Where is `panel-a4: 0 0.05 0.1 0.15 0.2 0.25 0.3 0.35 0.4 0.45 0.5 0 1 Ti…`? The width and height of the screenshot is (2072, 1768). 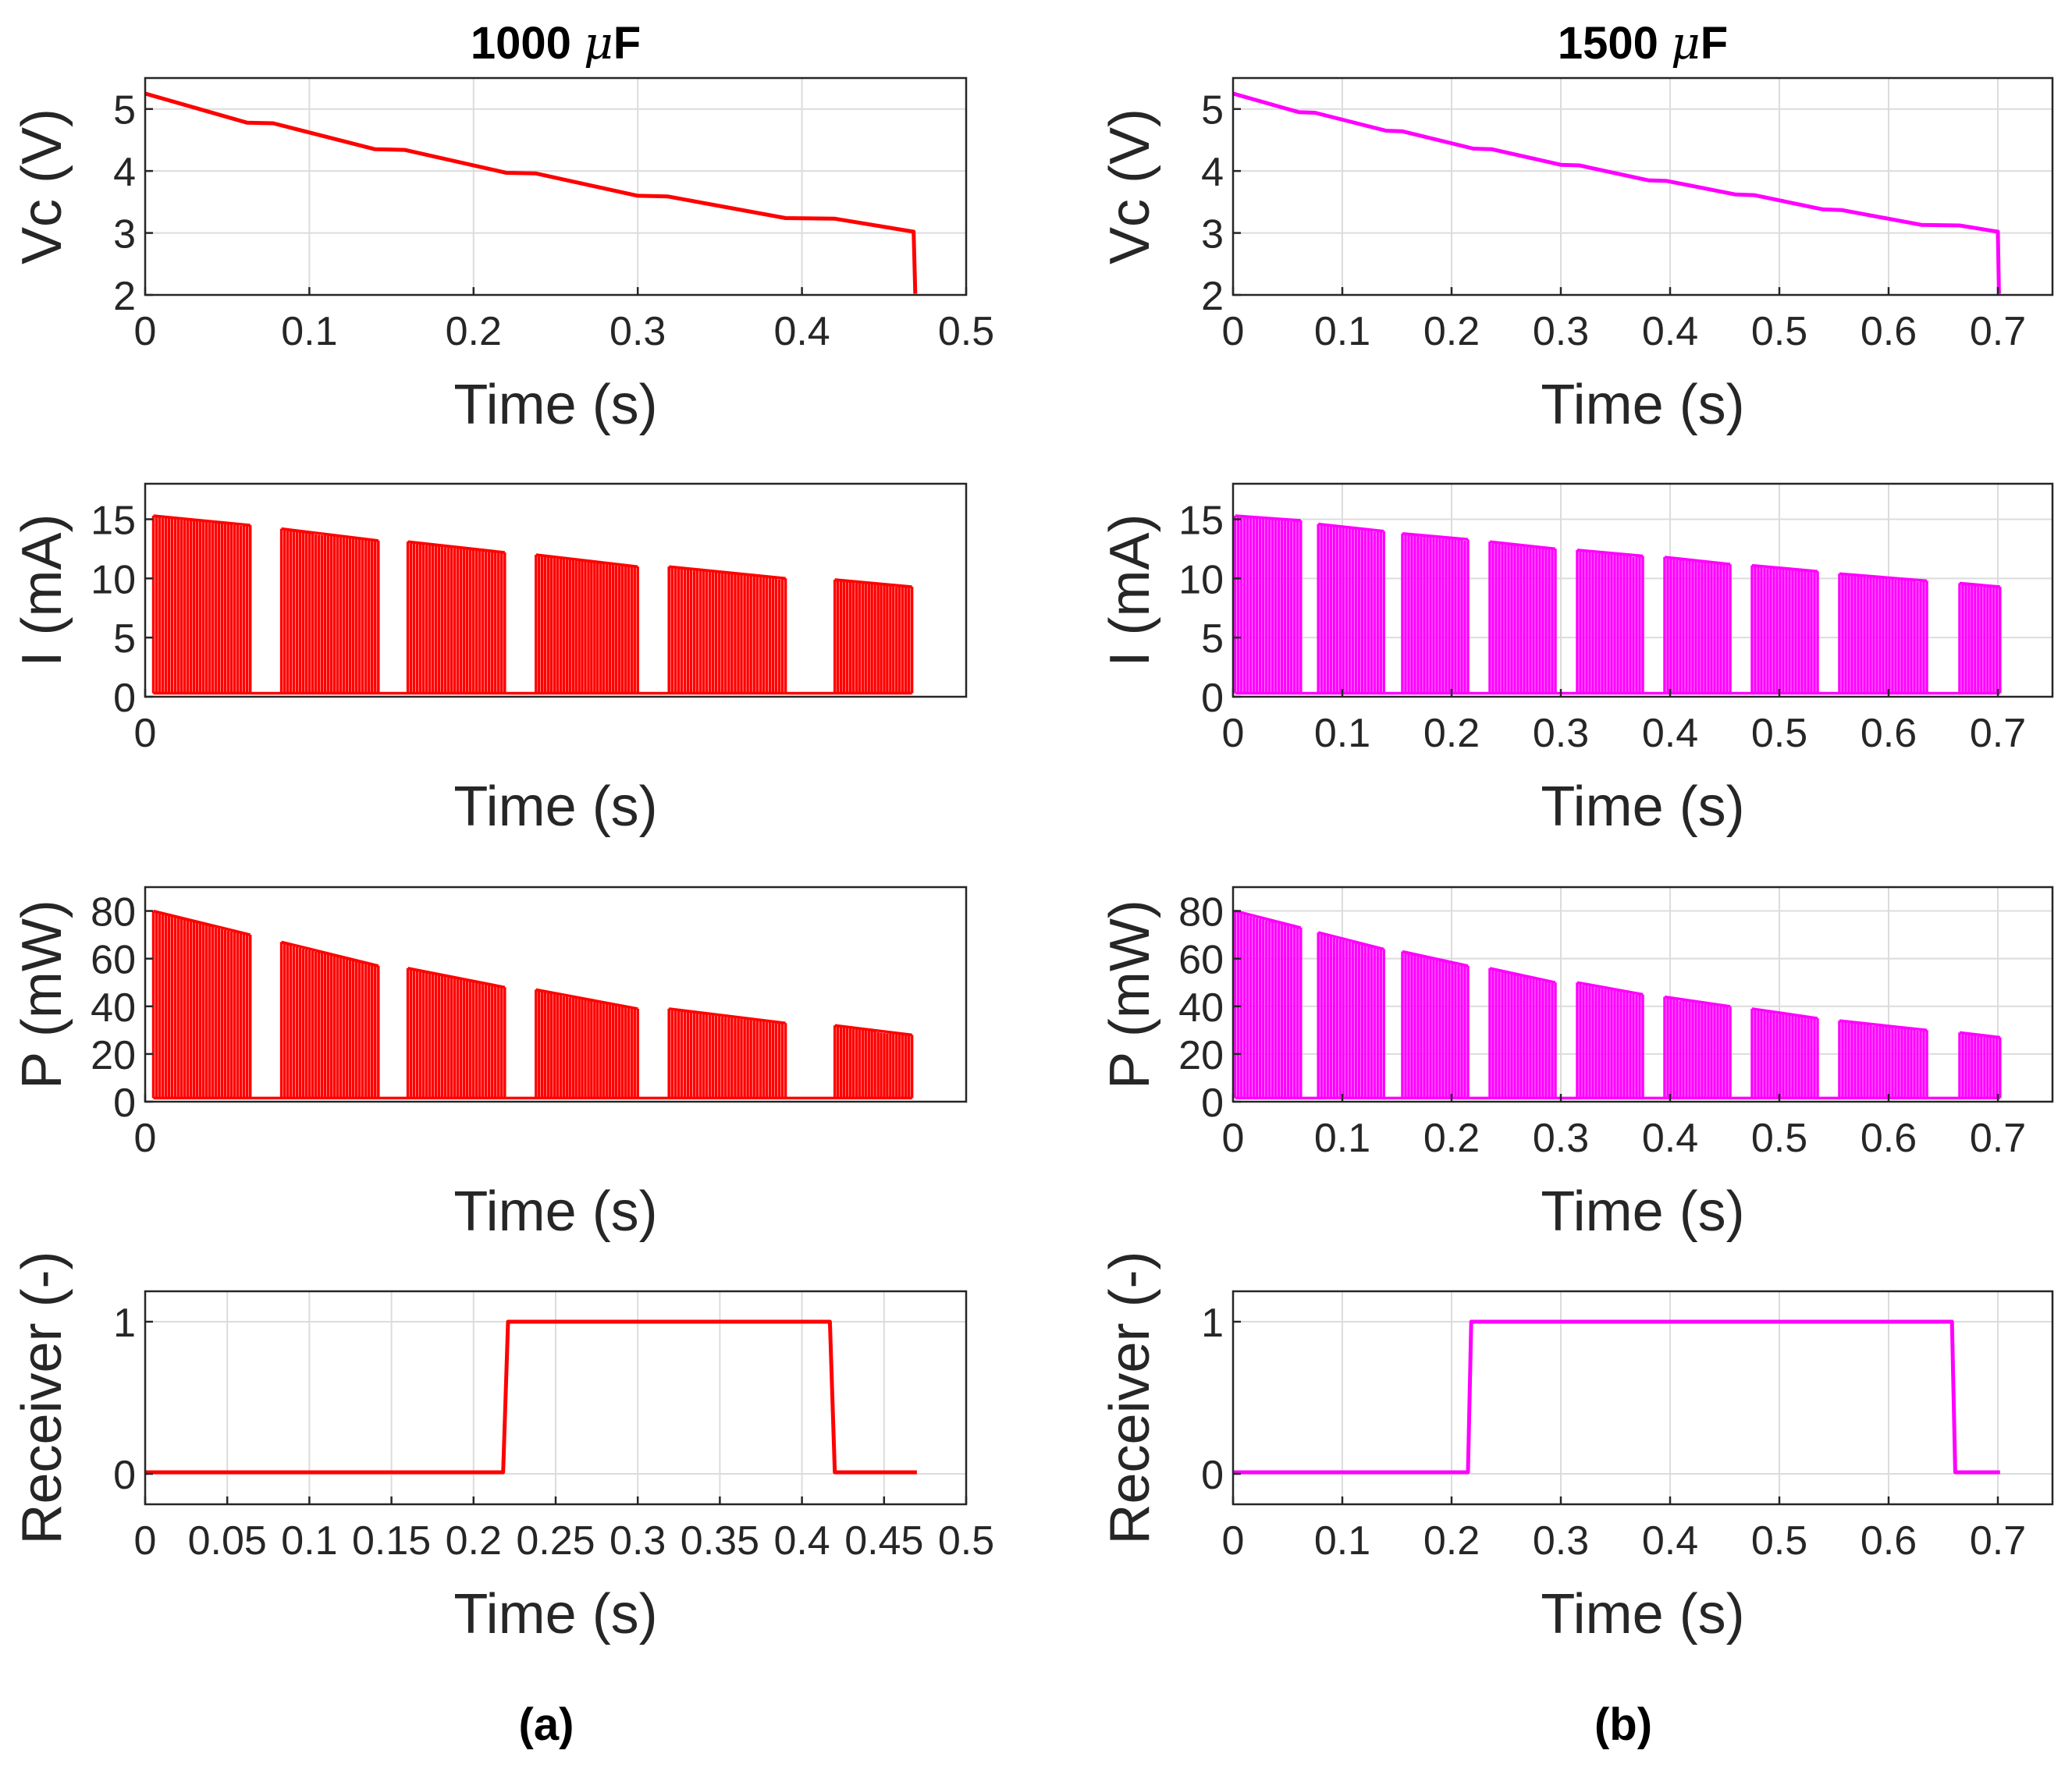 panel-a4: 0 0.05 0.1 0.15 0.2 0.25 0.3 0.35 0.4 0.45 0.5 0 1 Ti… is located at coordinates (502, 1448).